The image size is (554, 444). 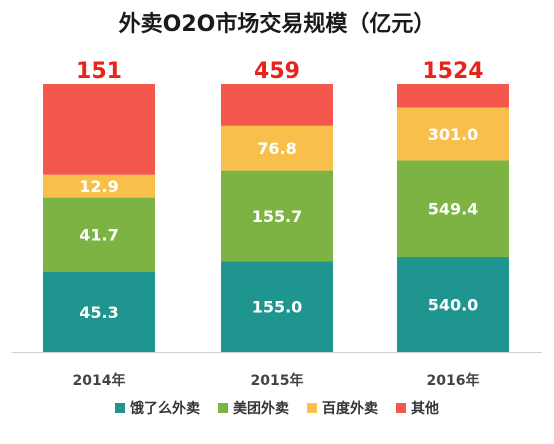 I want to click on total-label: 1524, so click(x=452, y=71).